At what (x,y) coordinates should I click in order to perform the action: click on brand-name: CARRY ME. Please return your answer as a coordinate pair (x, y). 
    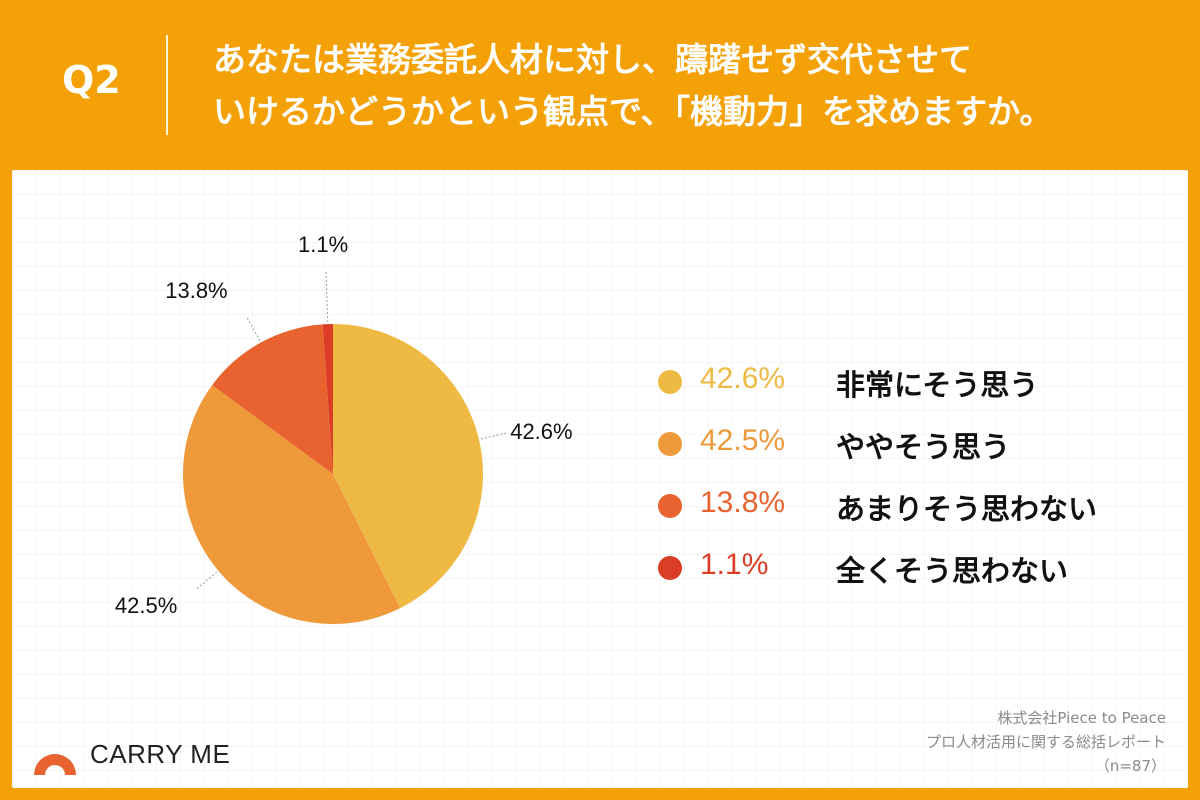
    Looking at the image, I should click on (160, 754).